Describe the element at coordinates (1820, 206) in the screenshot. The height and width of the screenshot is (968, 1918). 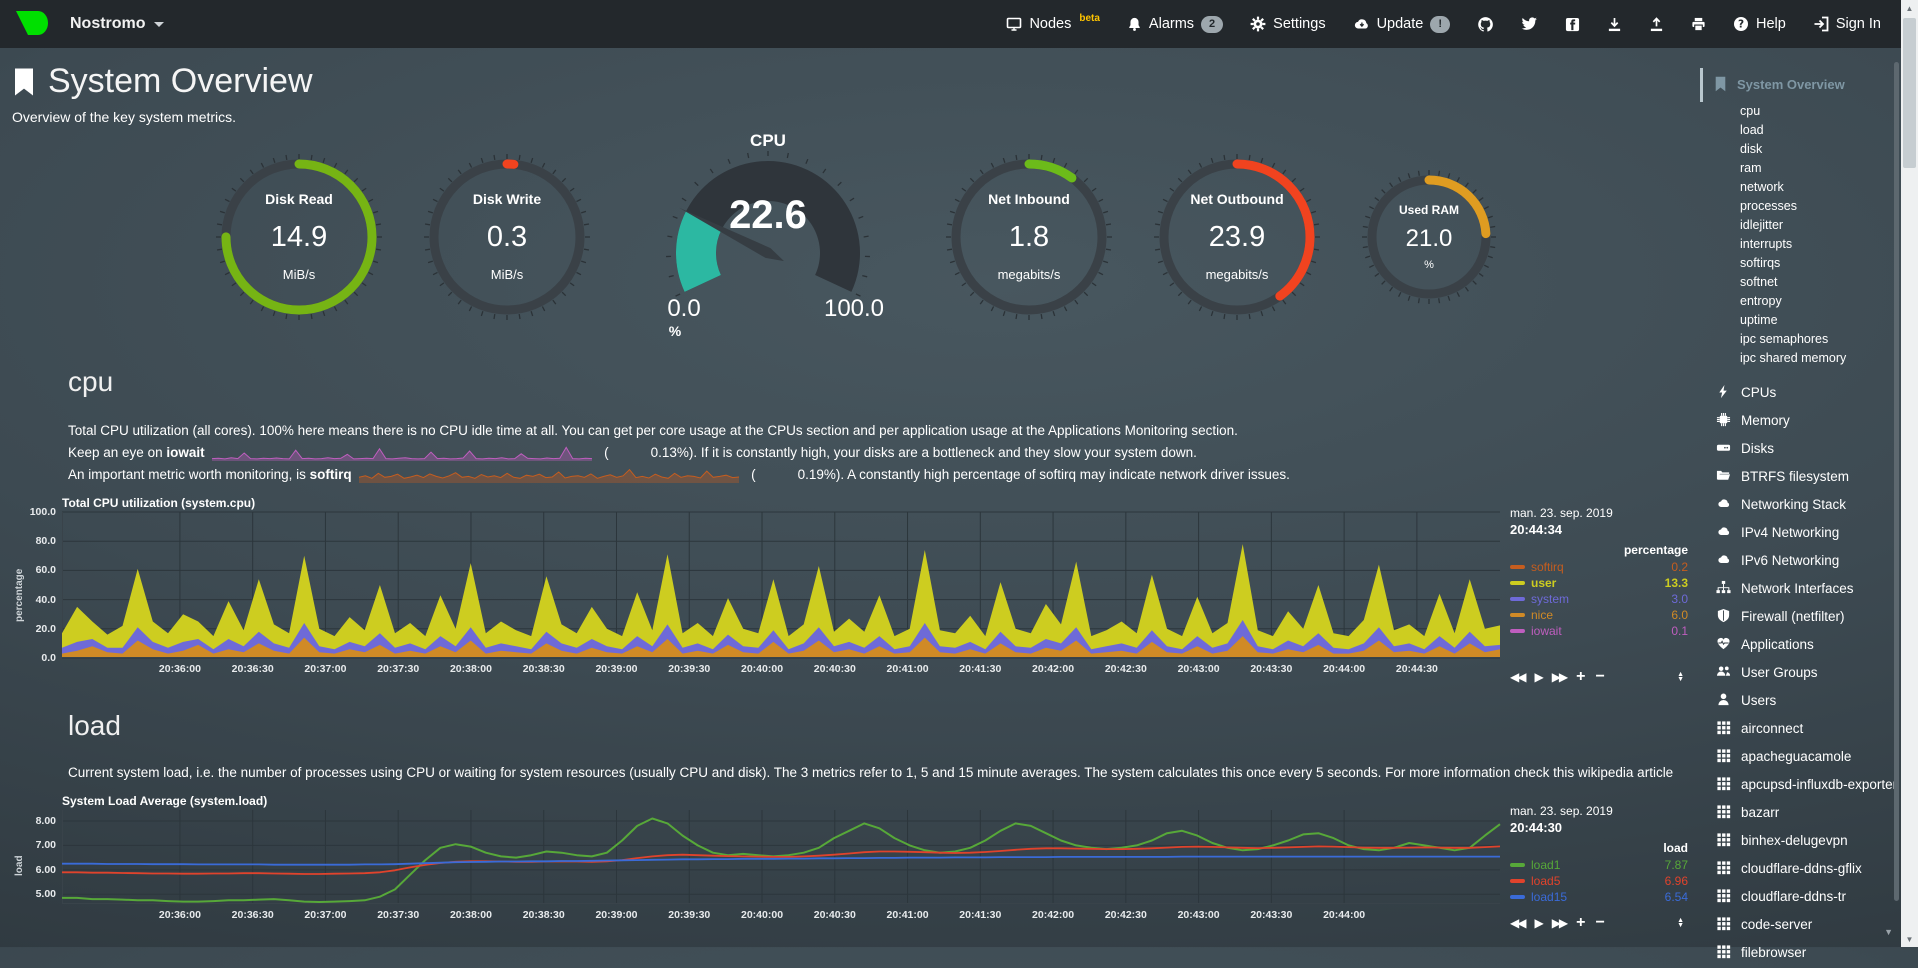
I see `sidebar-subitem-processes: processes` at that location.